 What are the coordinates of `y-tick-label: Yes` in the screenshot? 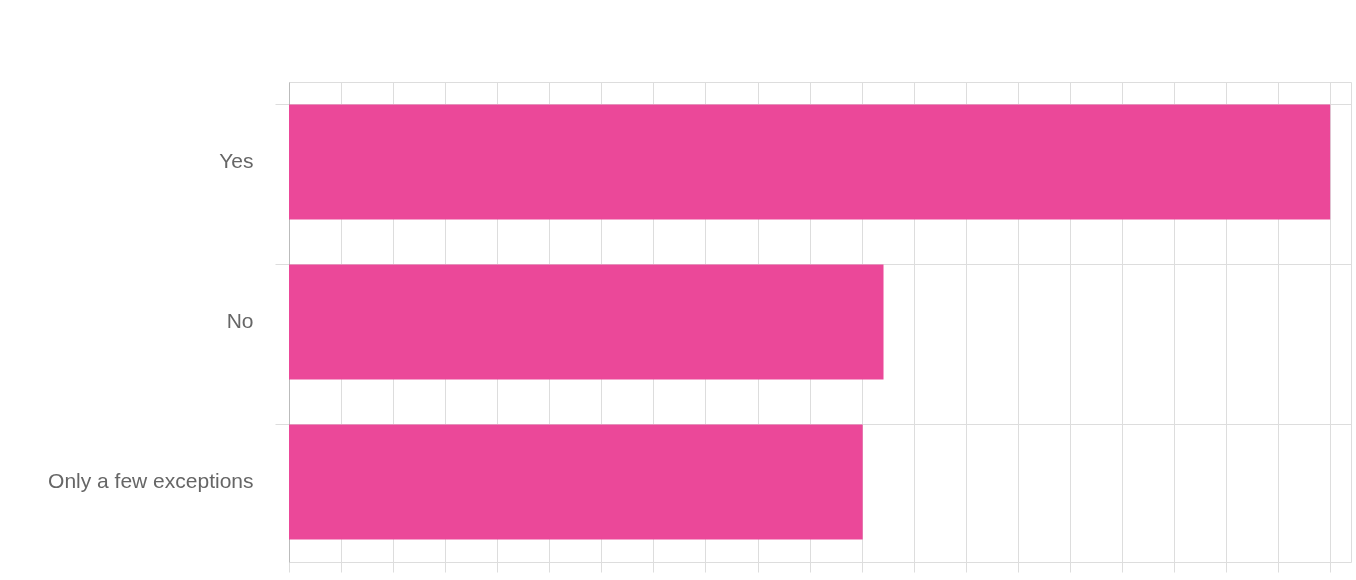 It's located at (236, 160).